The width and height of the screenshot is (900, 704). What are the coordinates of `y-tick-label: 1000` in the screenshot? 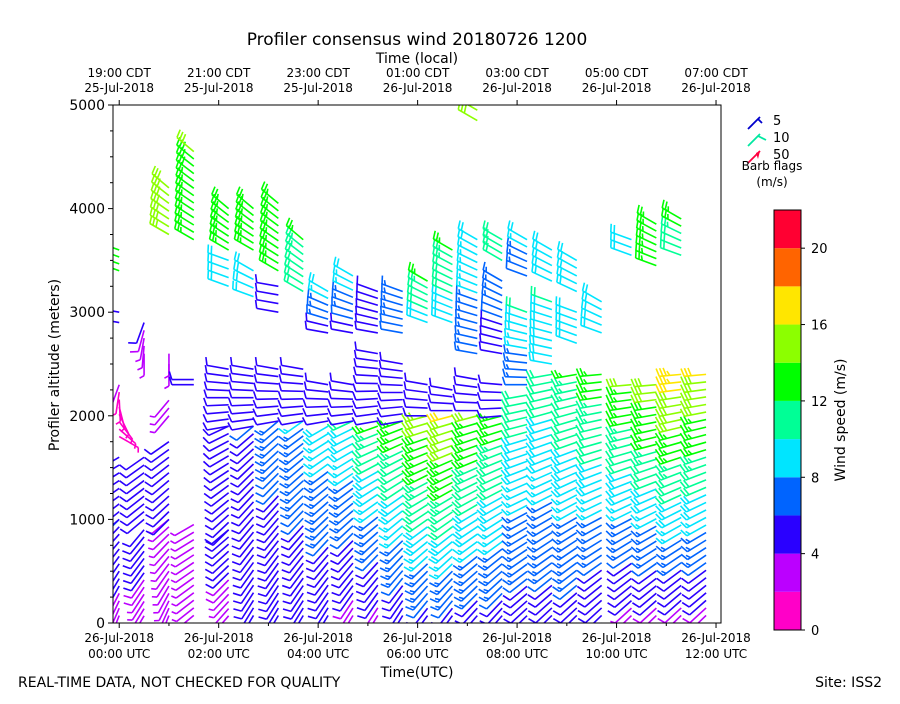 It's located at (87, 520).